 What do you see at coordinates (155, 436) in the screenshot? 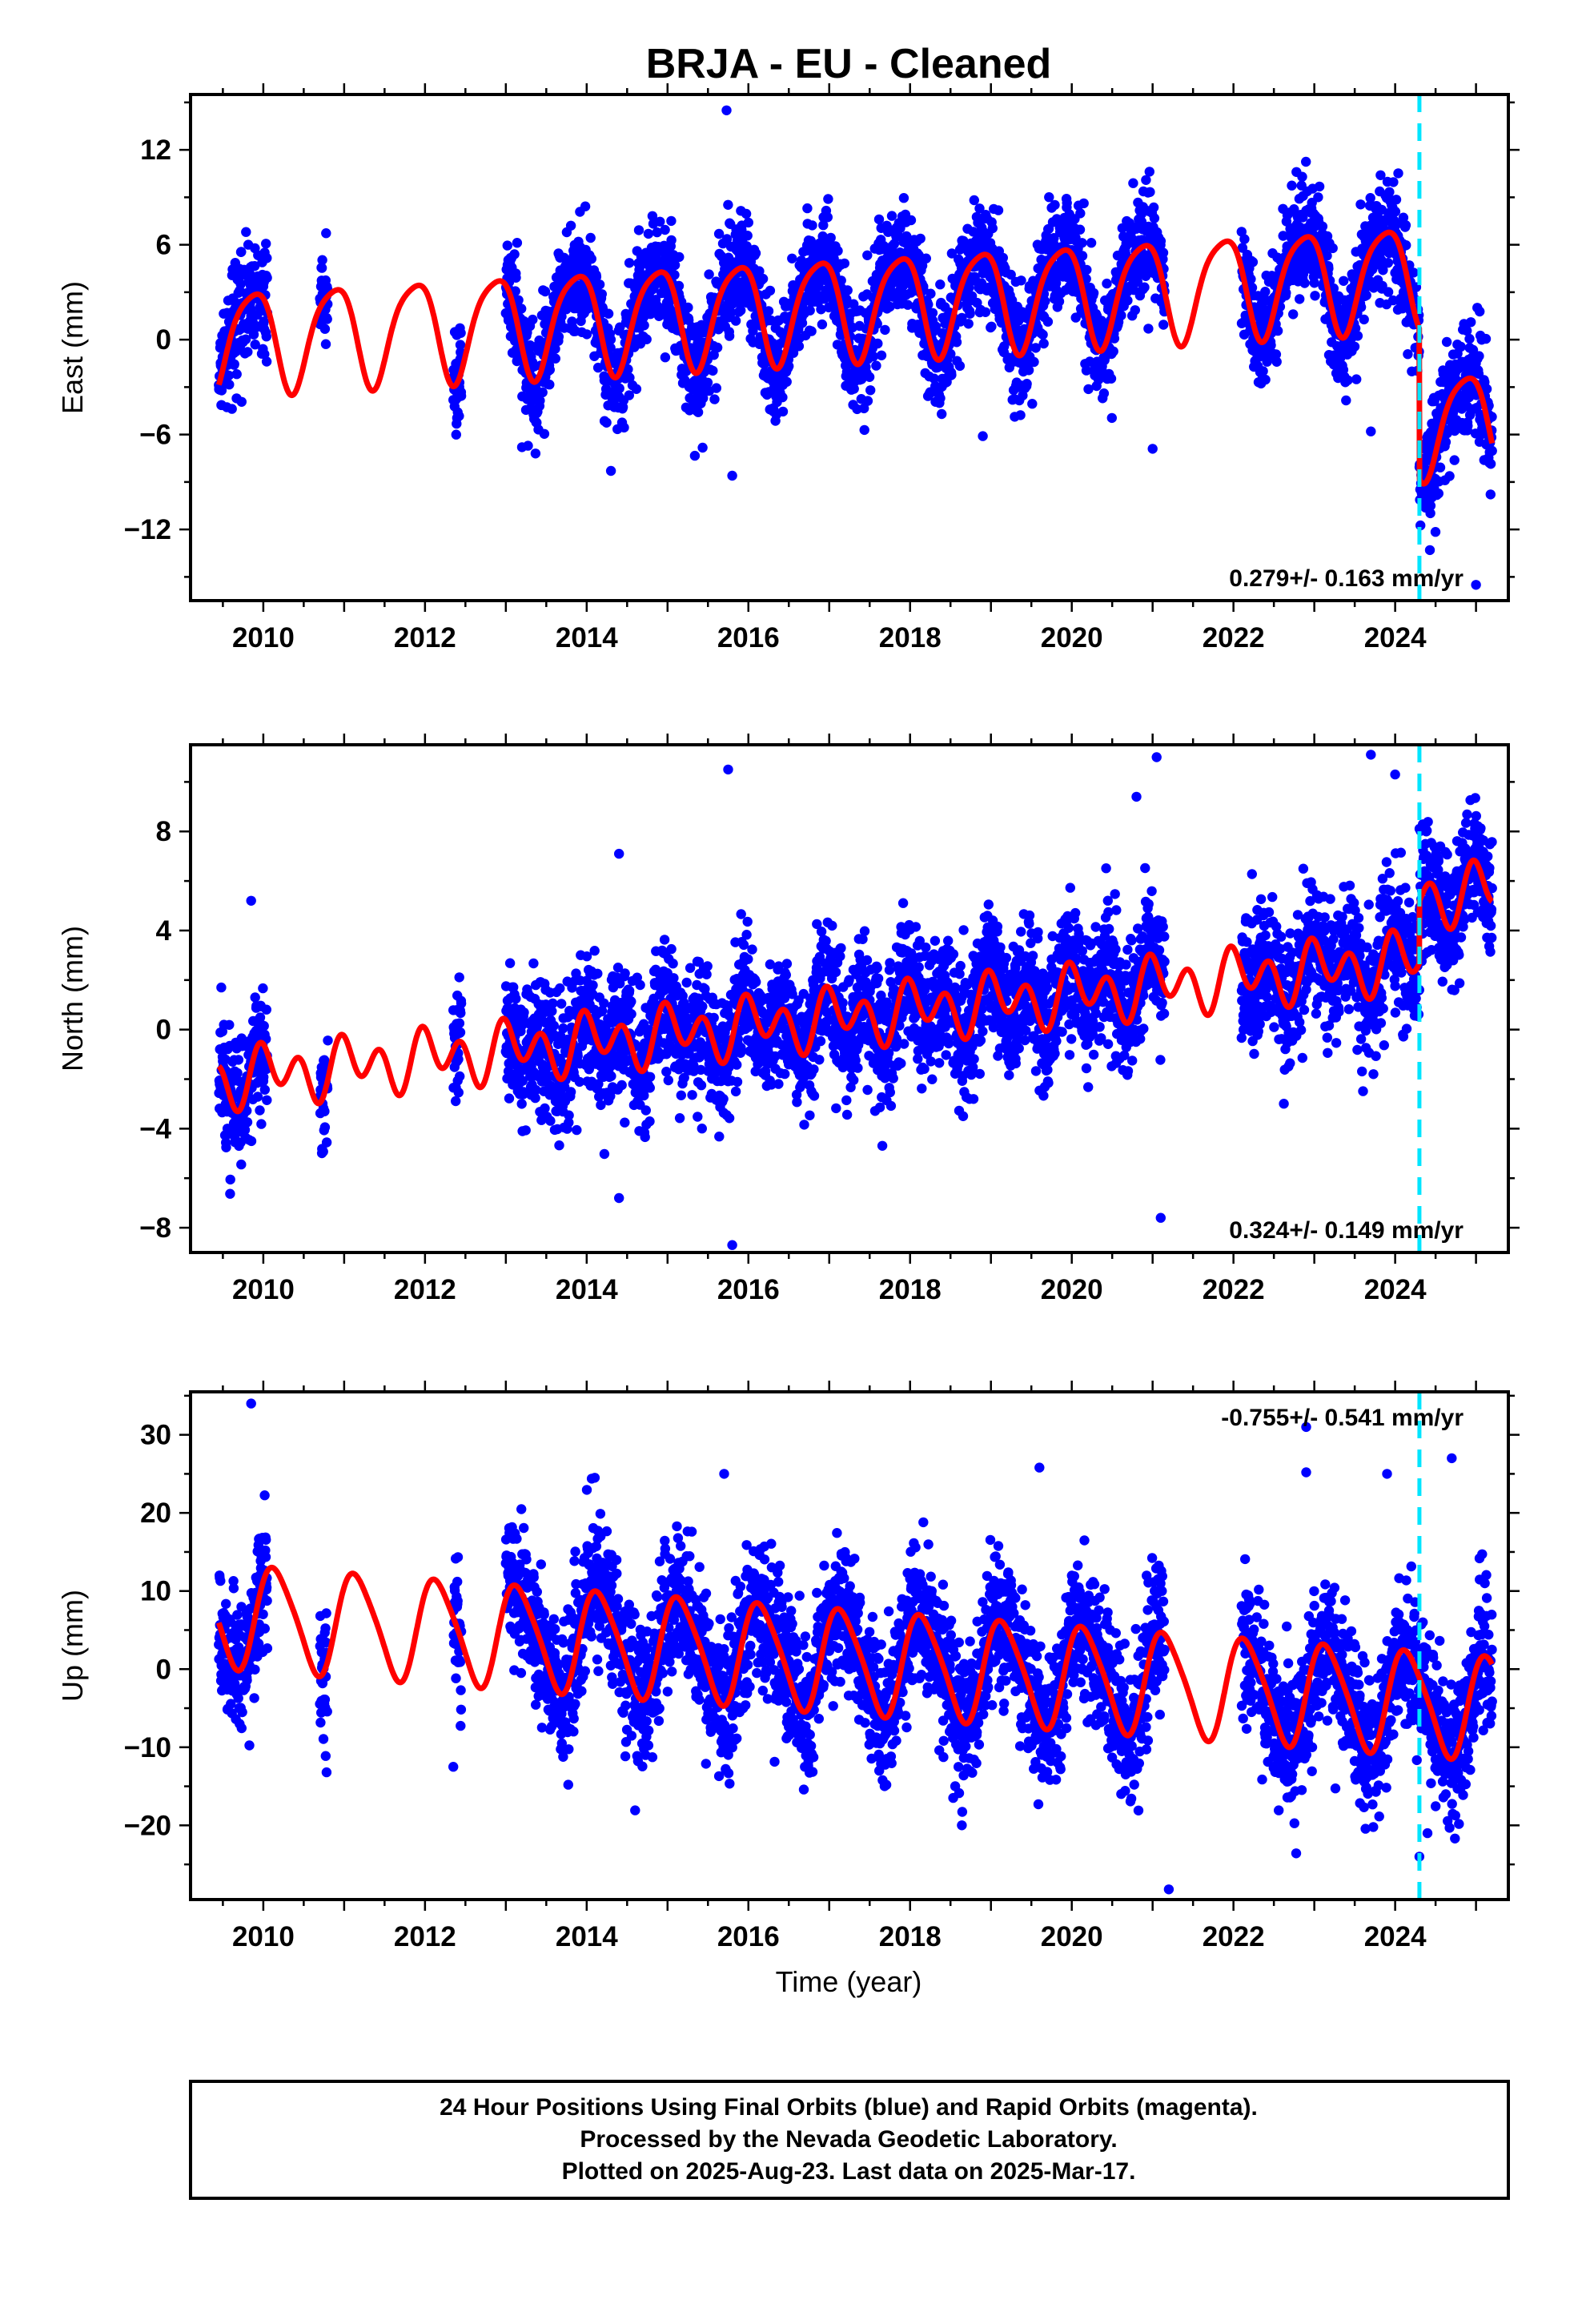
I see `y-tick-label: −6` at bounding box center [155, 436].